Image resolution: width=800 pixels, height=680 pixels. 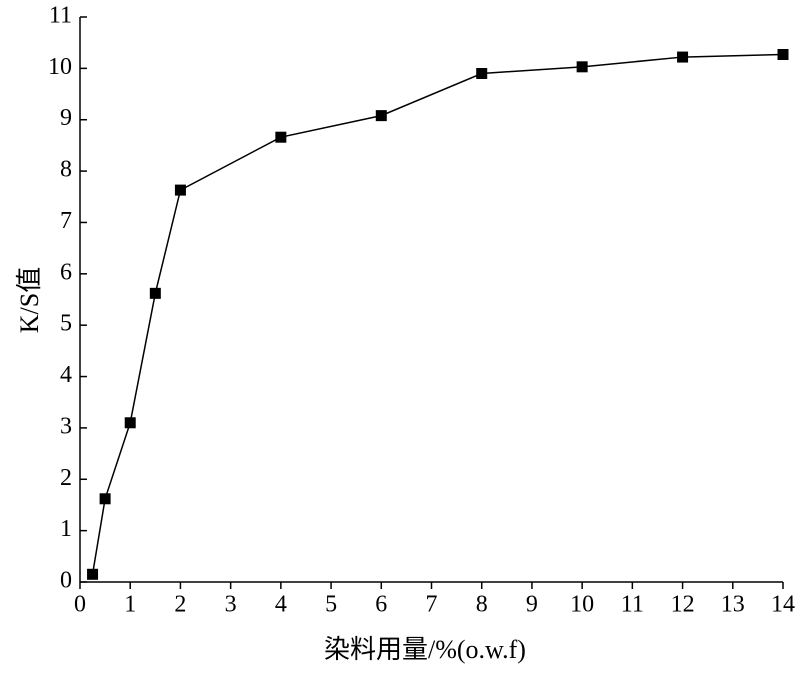 What do you see at coordinates (582, 605) in the screenshot?
I see `x-tick-label: 10` at bounding box center [582, 605].